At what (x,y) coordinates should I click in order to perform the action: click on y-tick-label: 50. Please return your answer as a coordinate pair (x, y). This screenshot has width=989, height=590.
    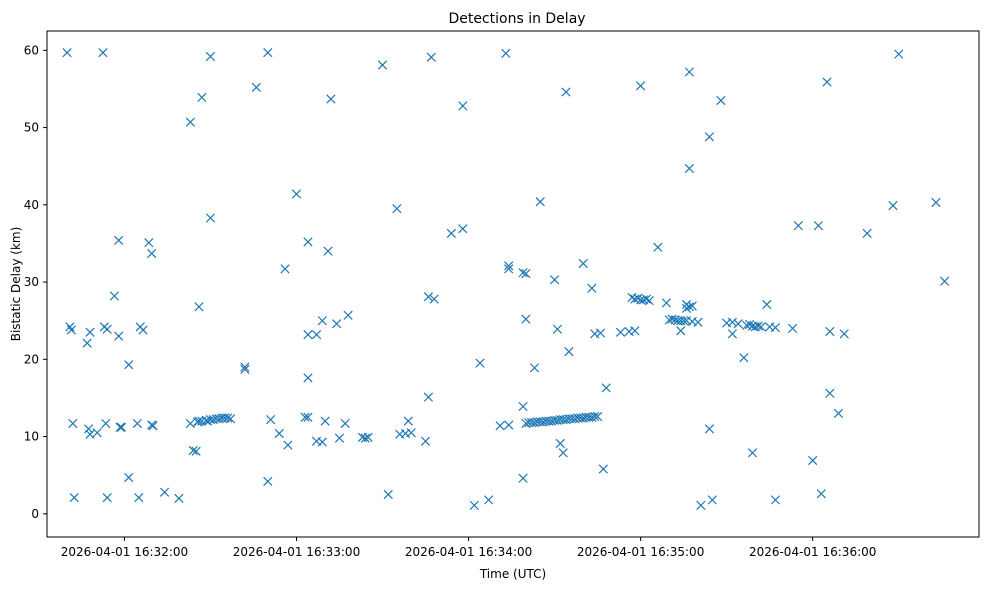
    Looking at the image, I should click on (31, 128).